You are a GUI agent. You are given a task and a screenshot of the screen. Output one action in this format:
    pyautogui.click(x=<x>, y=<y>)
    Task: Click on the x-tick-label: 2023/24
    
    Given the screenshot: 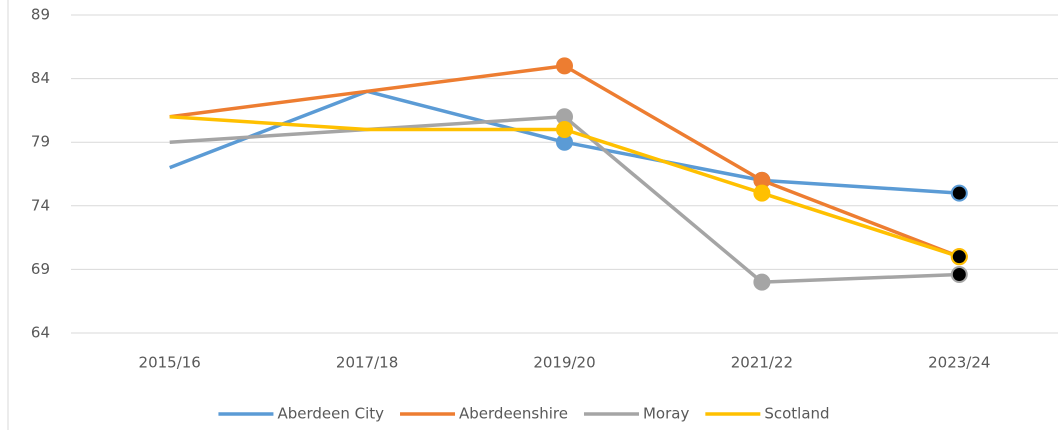 What is the action you would take?
    pyautogui.click(x=959, y=363)
    